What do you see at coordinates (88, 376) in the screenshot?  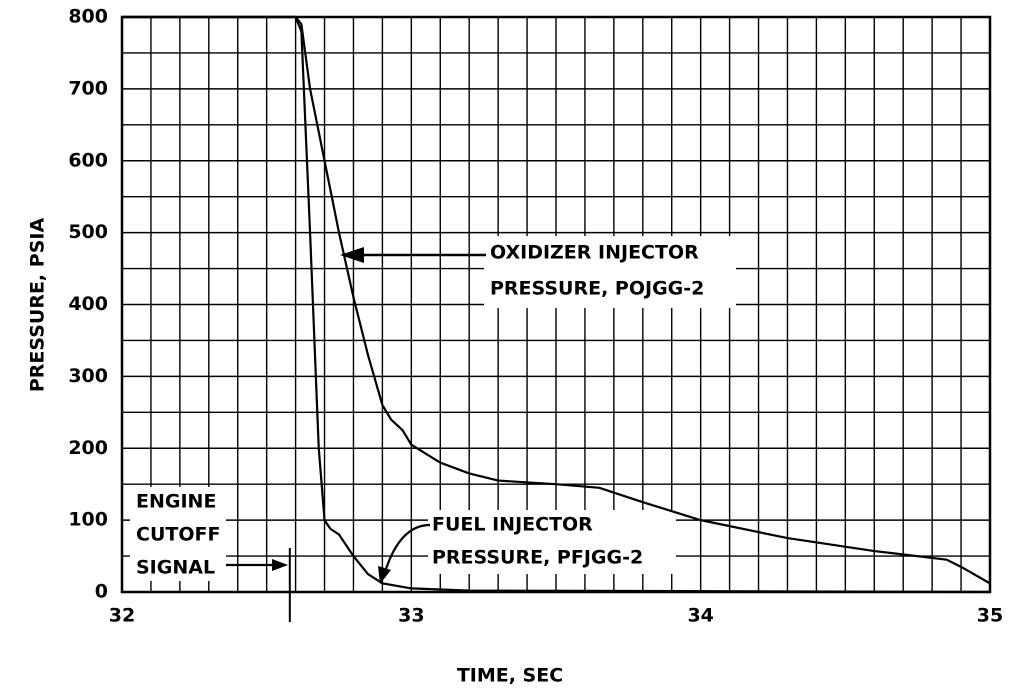 I see `y-tick-label: 300` at bounding box center [88, 376].